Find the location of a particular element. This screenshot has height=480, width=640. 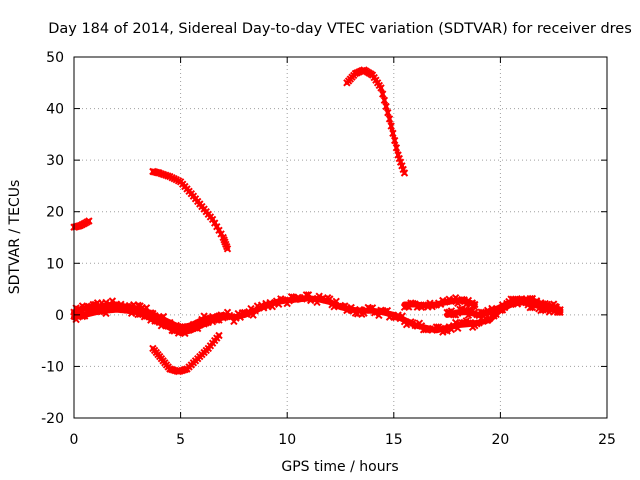

y-axis-label: SDTVAR / TECUs is located at coordinates (15, 237).